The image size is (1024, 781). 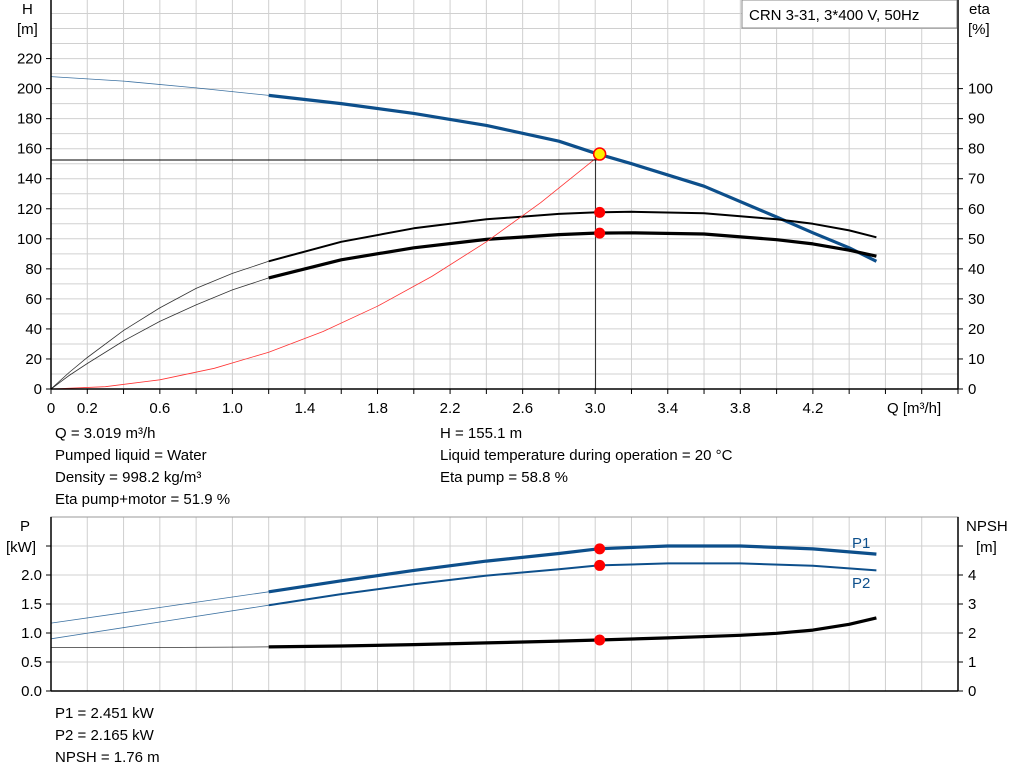 What do you see at coordinates (986, 547) in the screenshot?
I see `npsh-axis-unit: [m]` at bounding box center [986, 547].